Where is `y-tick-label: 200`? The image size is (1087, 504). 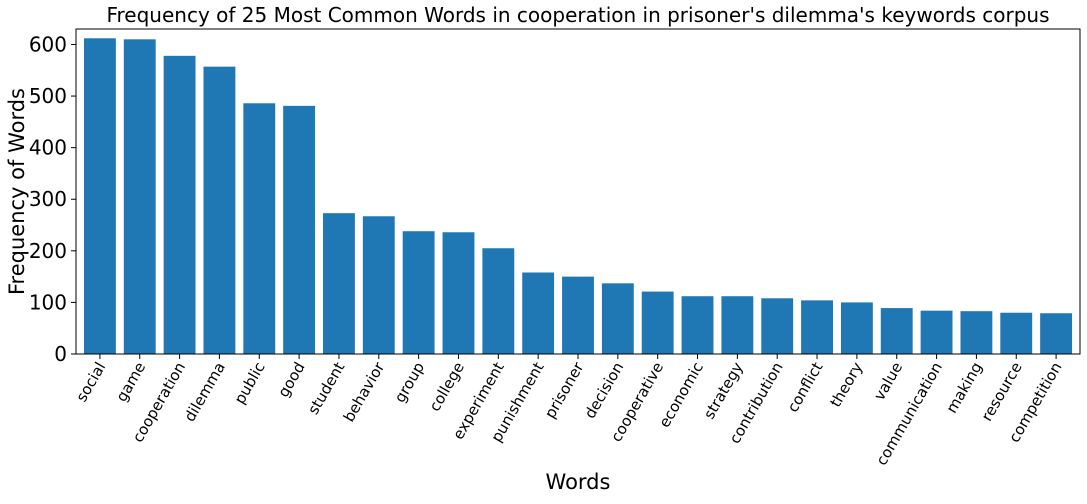
y-tick-label: 200 is located at coordinates (48, 251).